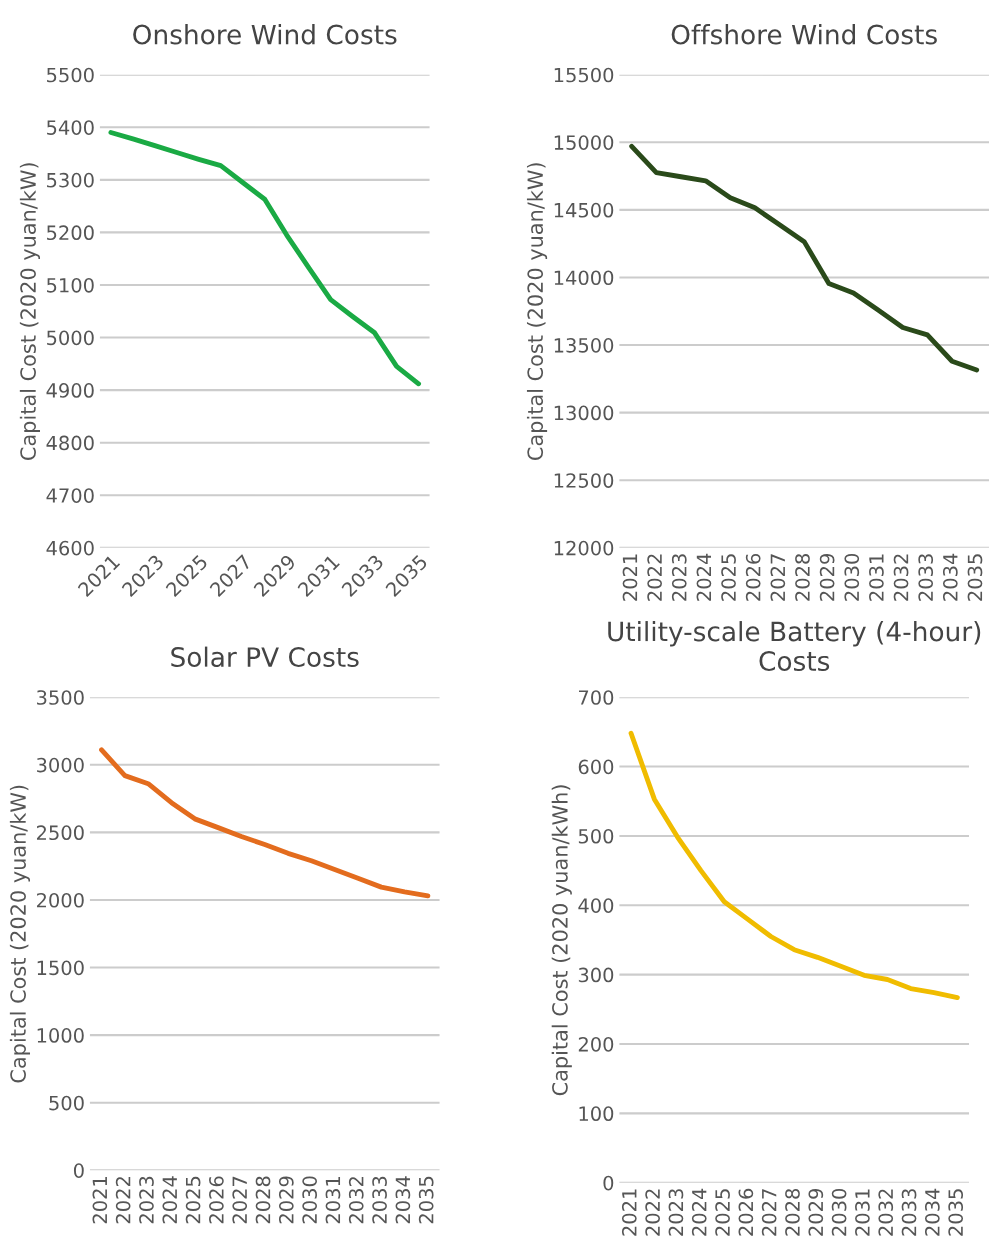  I want to click on y-tick-label: 2000, so click(60, 900).